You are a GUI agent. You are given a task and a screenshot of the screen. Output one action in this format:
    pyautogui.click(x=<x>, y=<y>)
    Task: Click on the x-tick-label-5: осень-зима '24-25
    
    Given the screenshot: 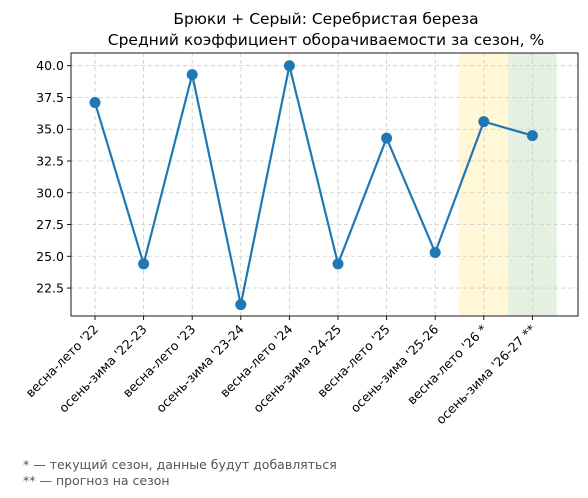 What is the action you would take?
    pyautogui.click(x=297, y=369)
    